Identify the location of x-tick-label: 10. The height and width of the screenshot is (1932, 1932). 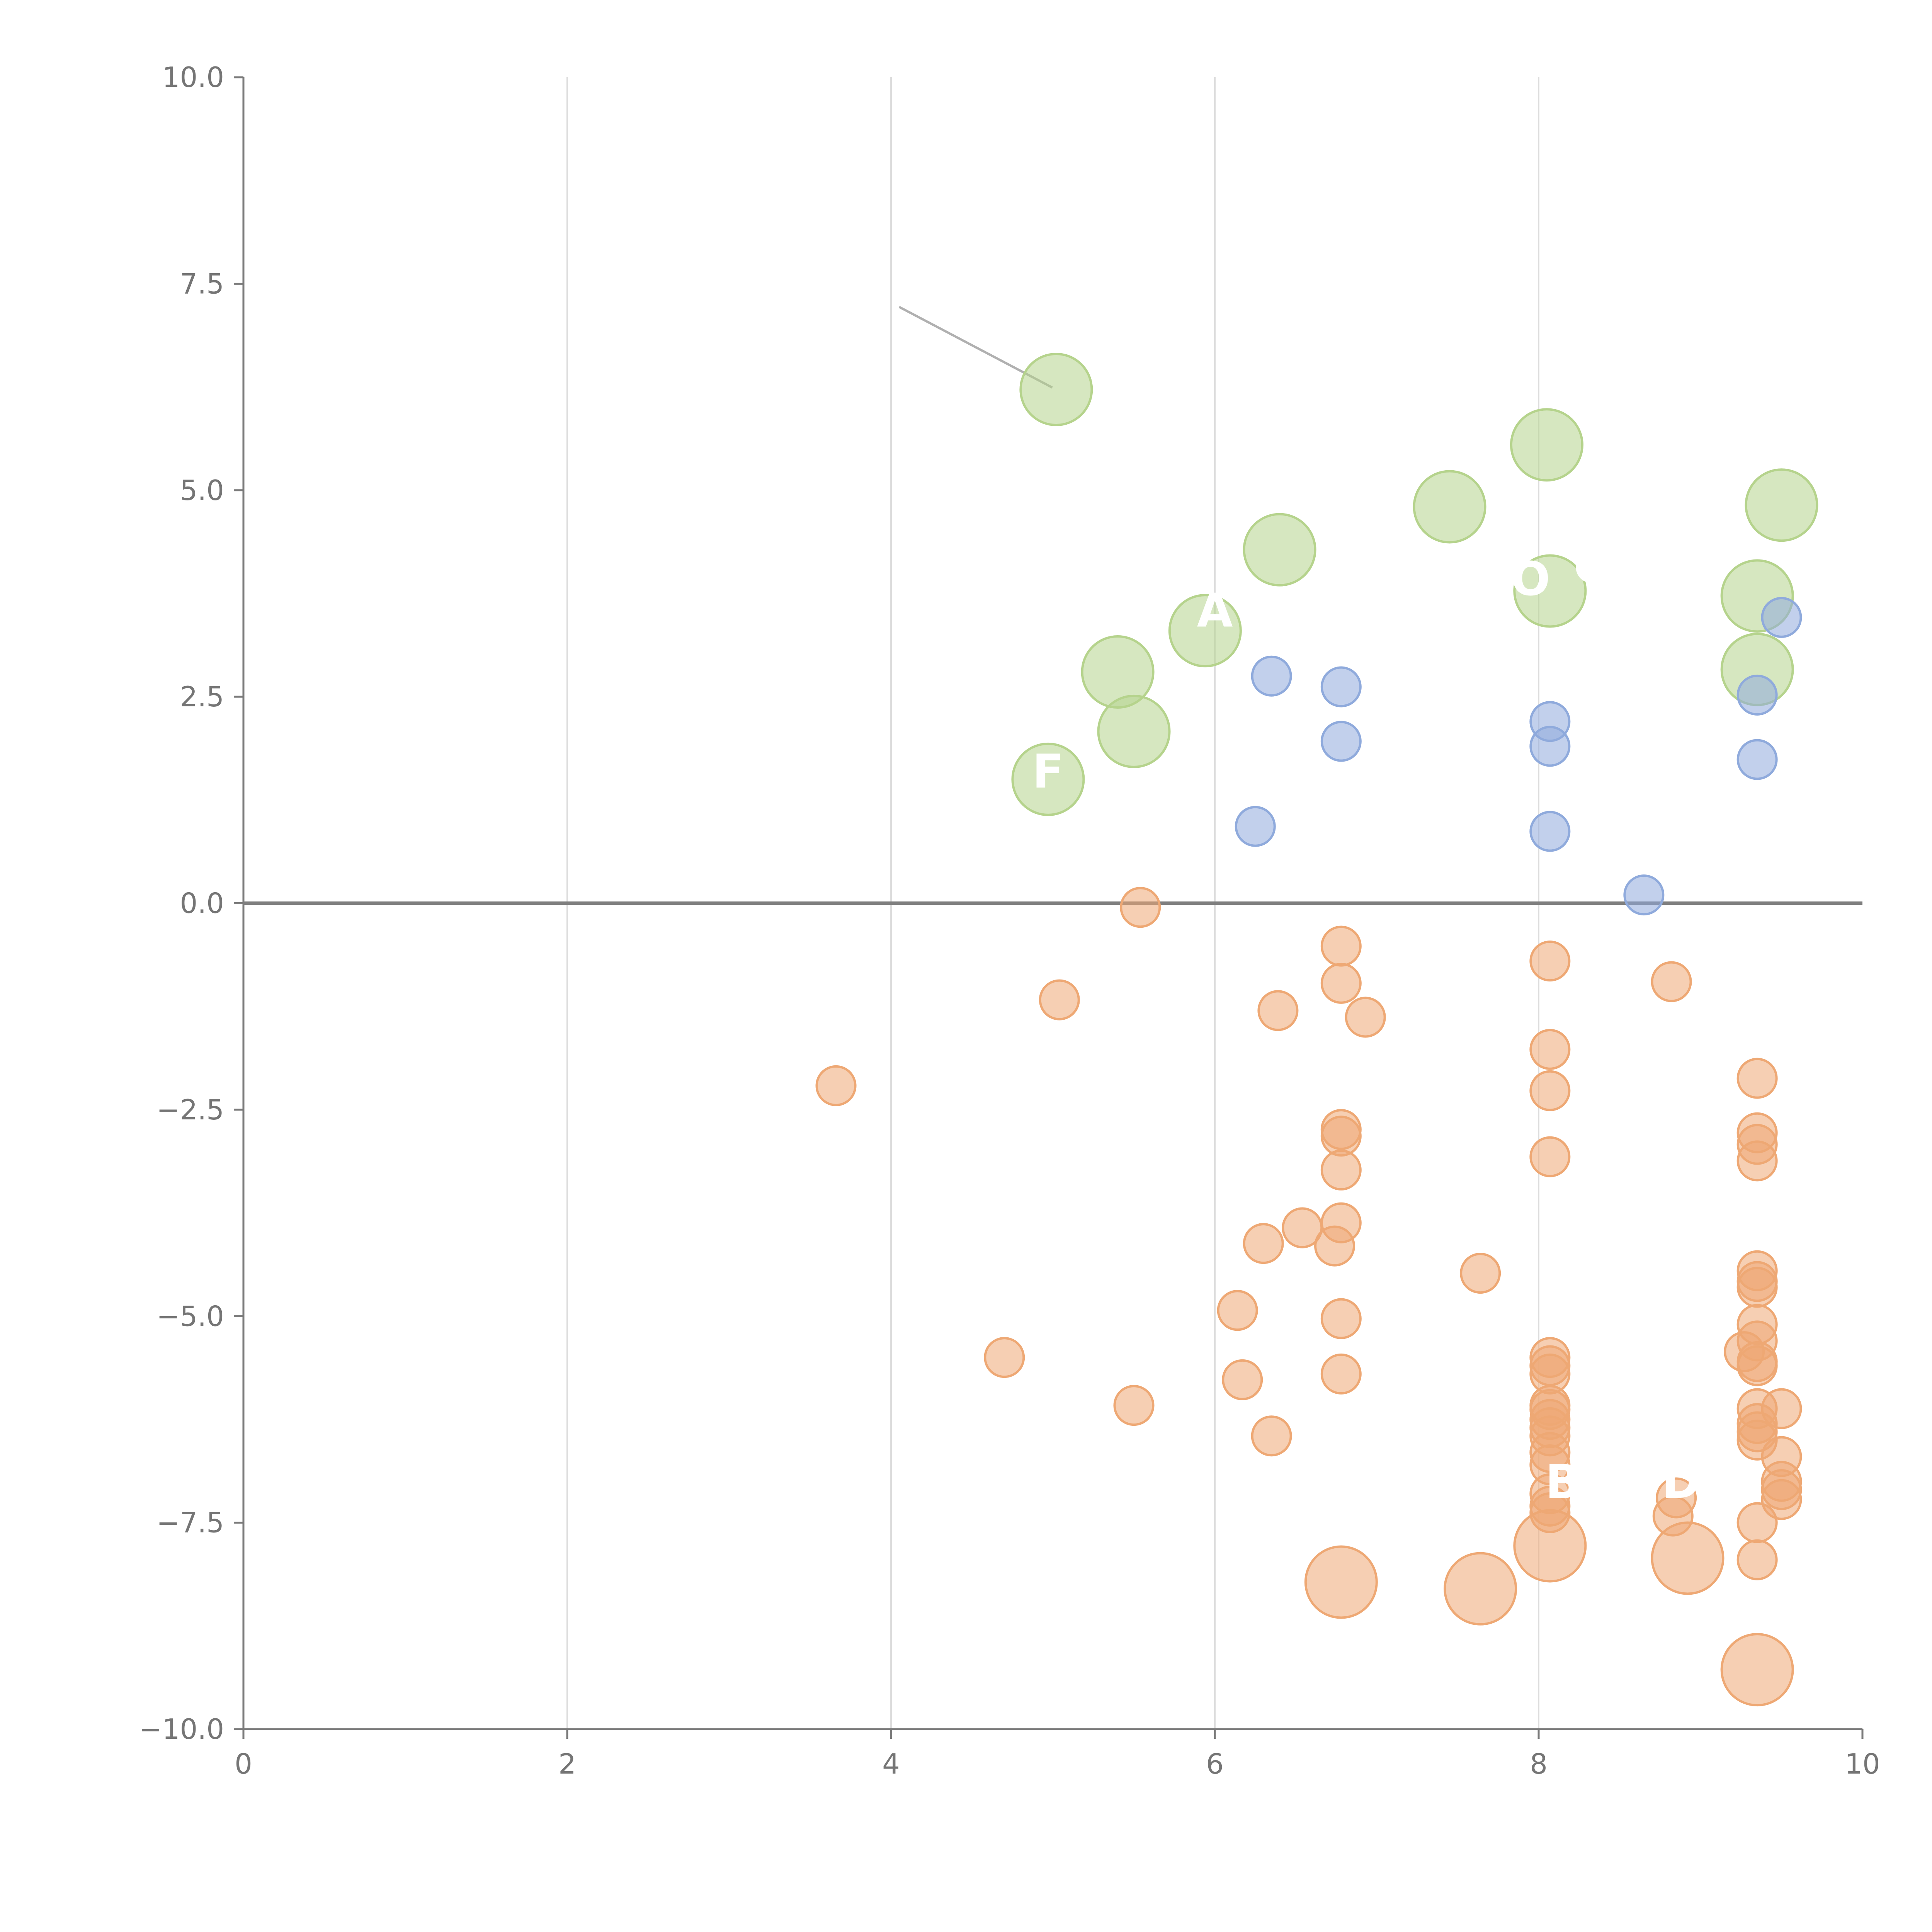
(1863, 1764).